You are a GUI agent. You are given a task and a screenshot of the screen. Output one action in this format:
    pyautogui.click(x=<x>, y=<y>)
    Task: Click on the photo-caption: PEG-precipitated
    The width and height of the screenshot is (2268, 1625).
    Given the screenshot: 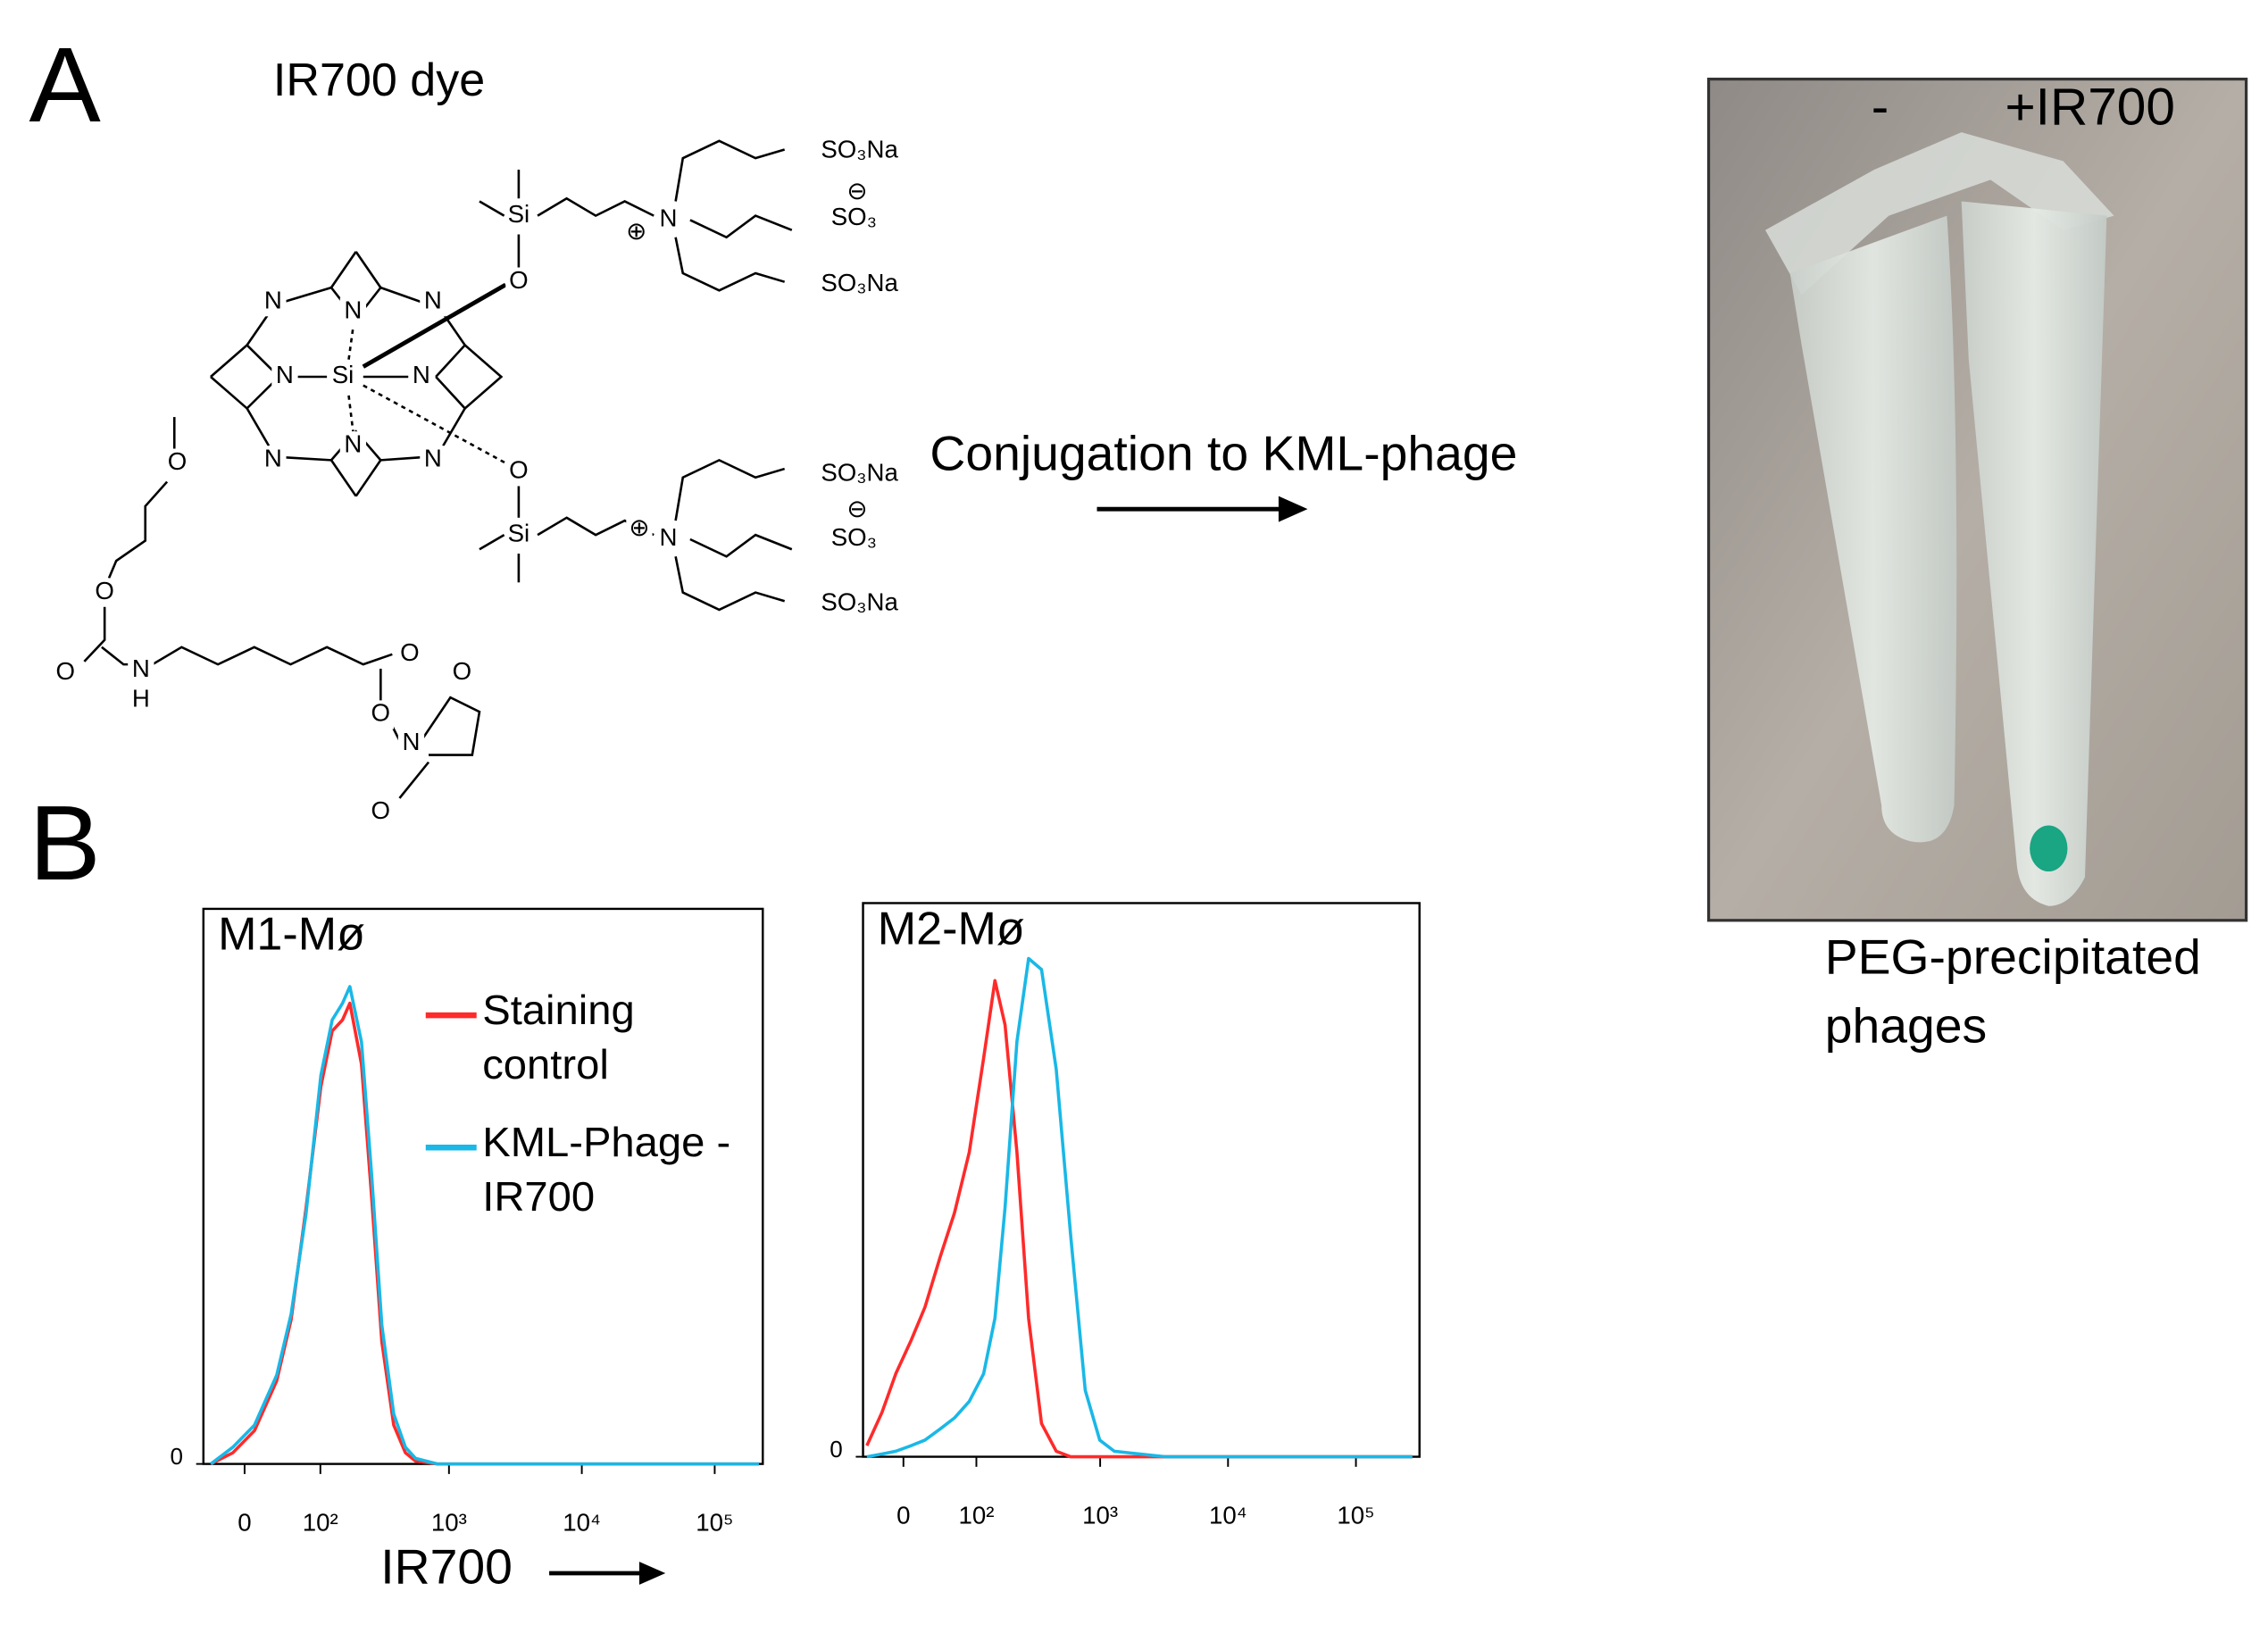 What is the action you would take?
    pyautogui.click(x=2013, y=957)
    